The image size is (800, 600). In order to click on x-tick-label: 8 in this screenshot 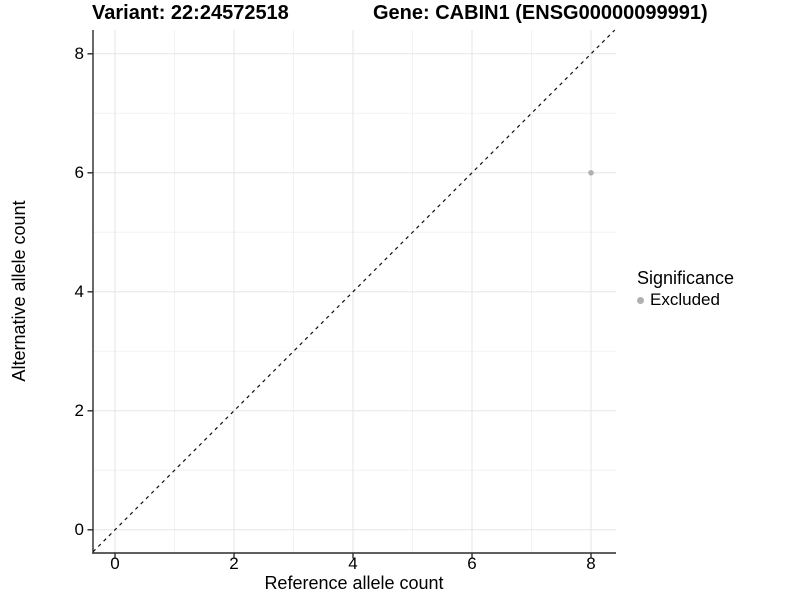, I will do `click(591, 563)`.